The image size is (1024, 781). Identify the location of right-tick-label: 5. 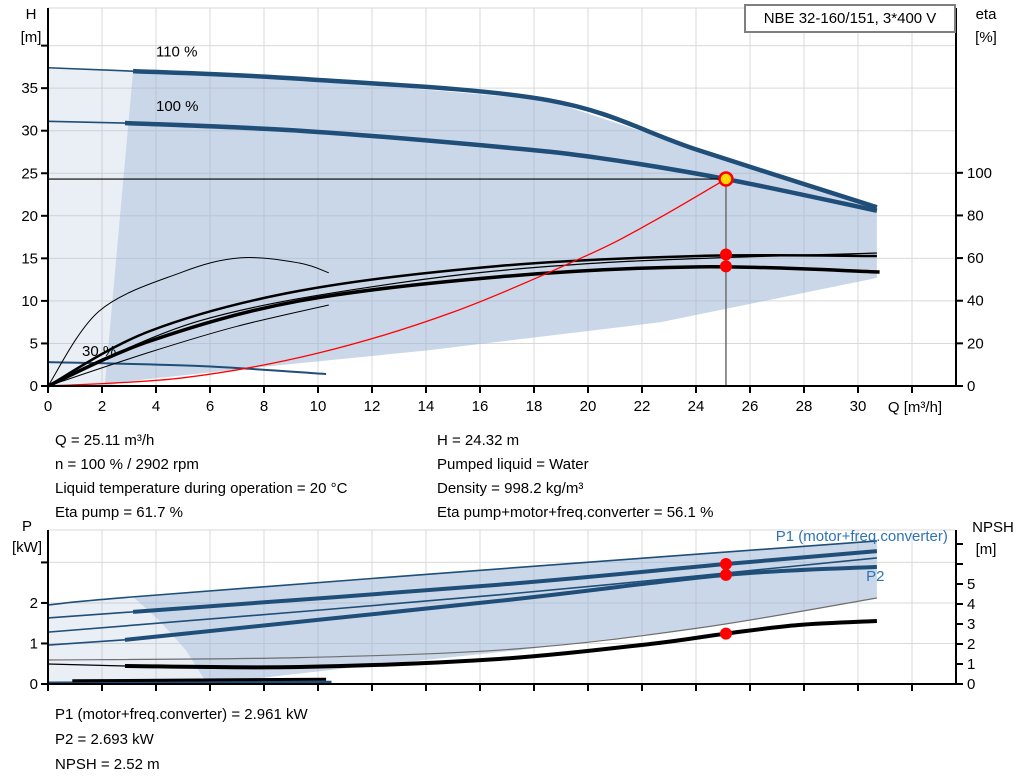
(971, 584).